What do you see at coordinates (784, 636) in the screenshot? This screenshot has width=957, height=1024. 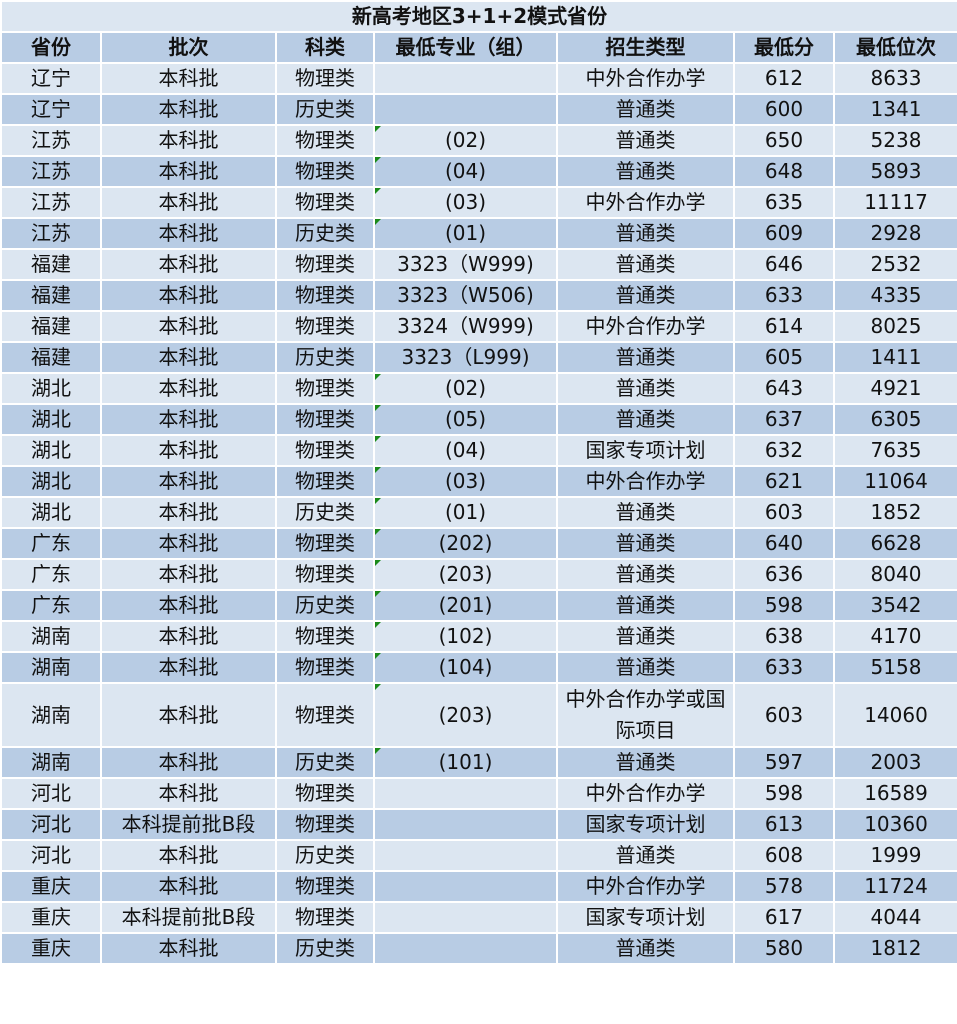 I see `cell-text: 638` at bounding box center [784, 636].